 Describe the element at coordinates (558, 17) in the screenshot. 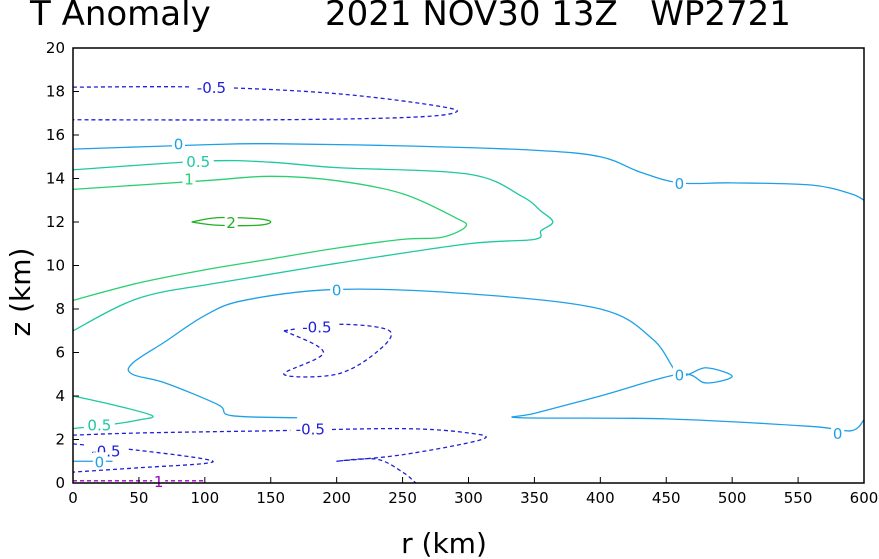

I see `chart-title-right: 2021 NOV30 13Z WP2721` at that location.